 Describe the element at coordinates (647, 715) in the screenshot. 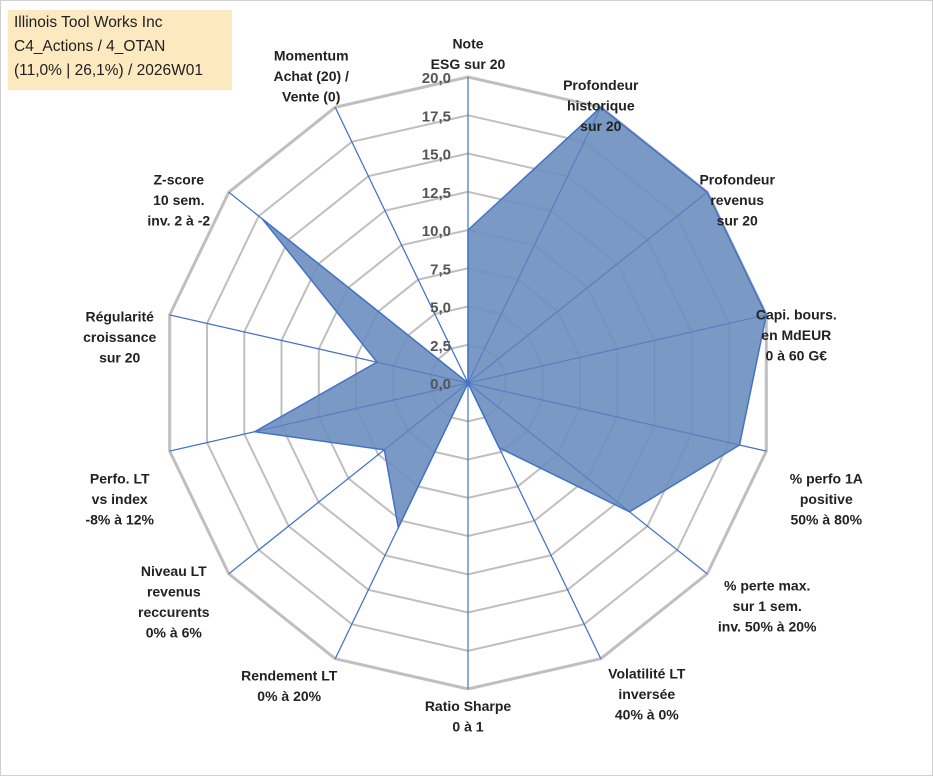

I see `axis-label: 40% à 0%` at that location.